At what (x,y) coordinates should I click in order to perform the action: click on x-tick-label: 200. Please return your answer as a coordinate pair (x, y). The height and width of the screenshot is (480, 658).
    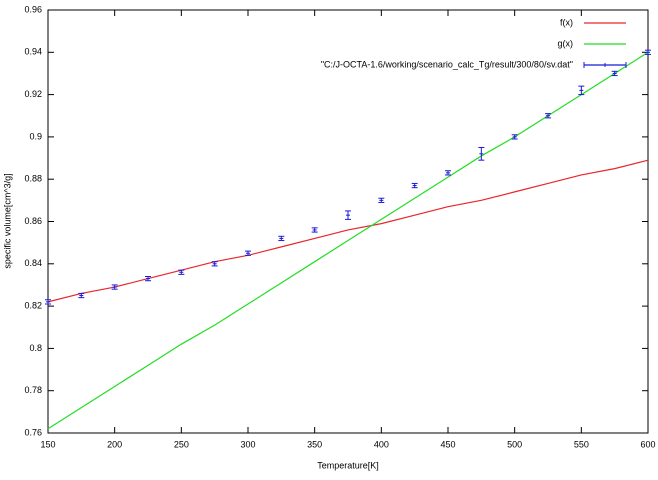
    Looking at the image, I should click on (114, 444).